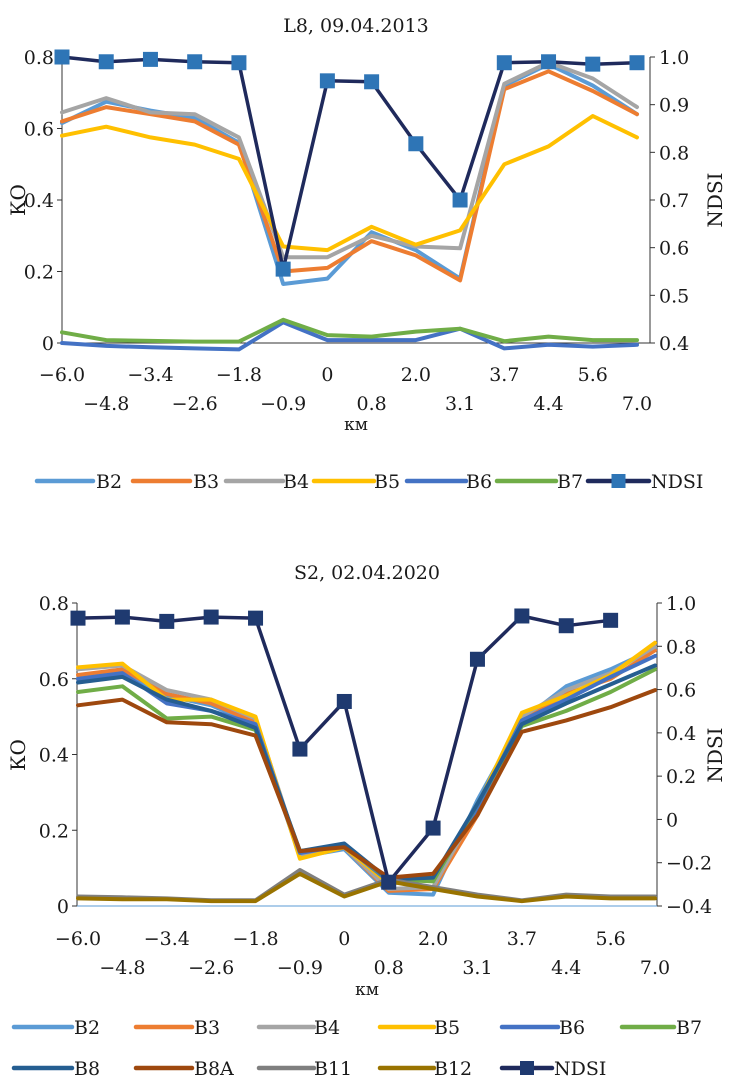 This screenshot has width=729, height=1083. Describe the element at coordinates (39, 130) in the screenshot. I see `left-tick-label: 0.6` at that location.